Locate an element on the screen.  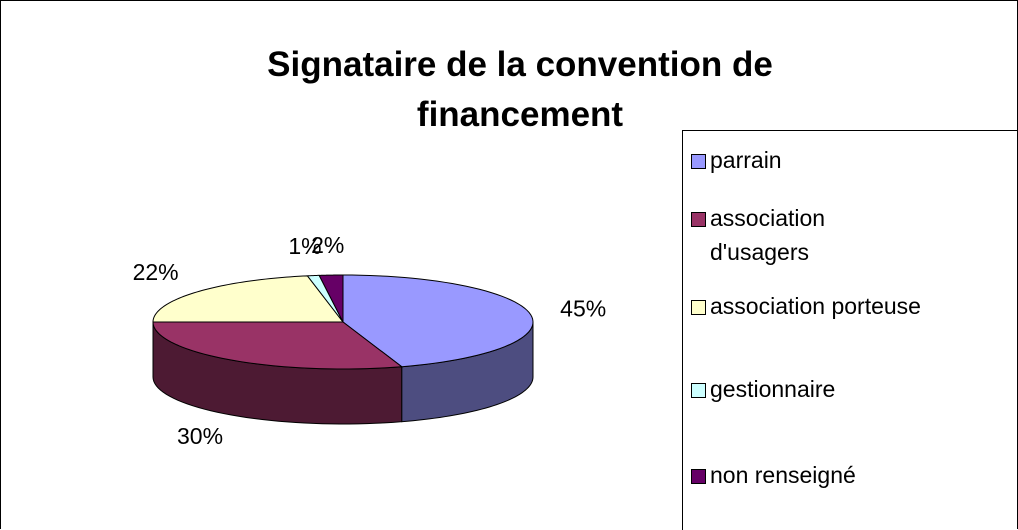
legend-entry: parrain is located at coordinates (851, 160).